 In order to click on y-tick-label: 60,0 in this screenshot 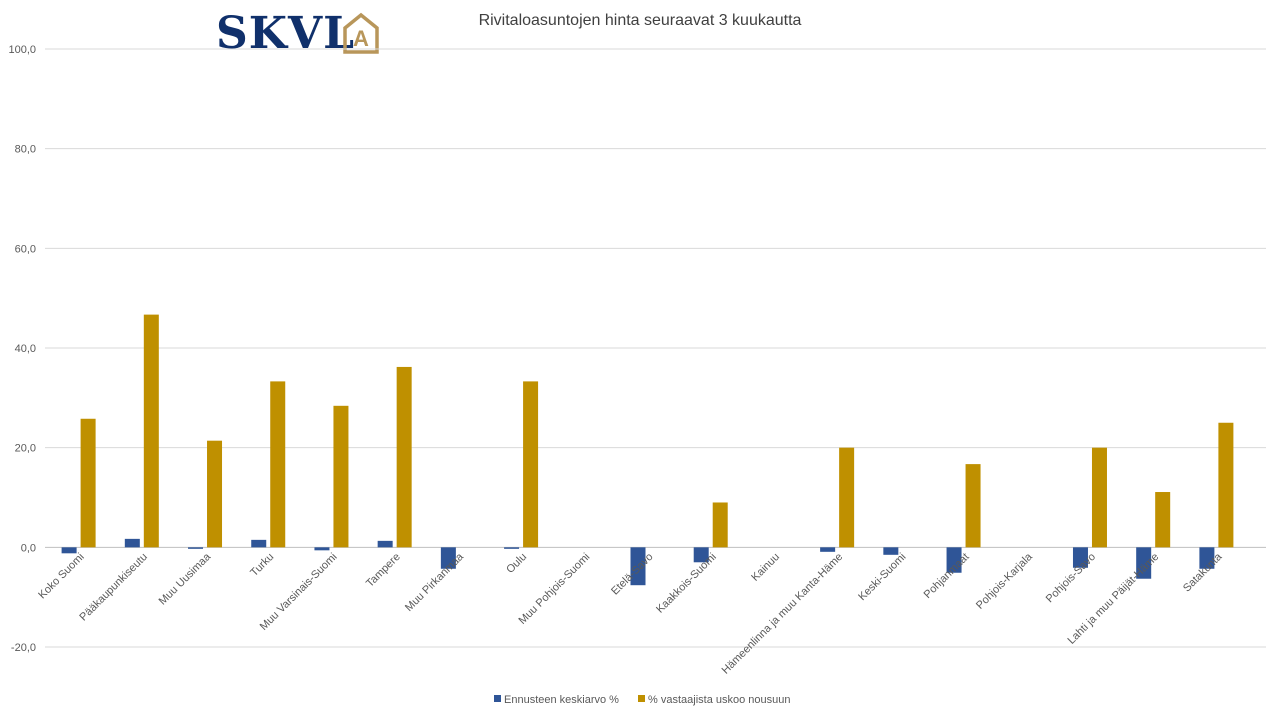, I will do `click(25, 249)`.